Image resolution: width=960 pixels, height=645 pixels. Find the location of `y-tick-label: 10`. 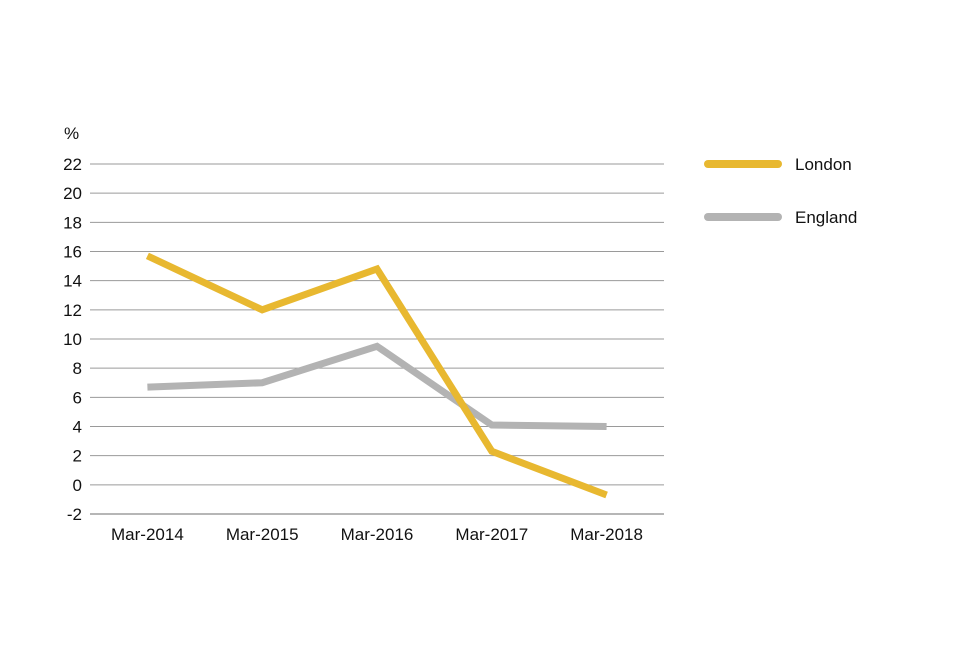

y-tick-label: 10 is located at coordinates (72, 339).